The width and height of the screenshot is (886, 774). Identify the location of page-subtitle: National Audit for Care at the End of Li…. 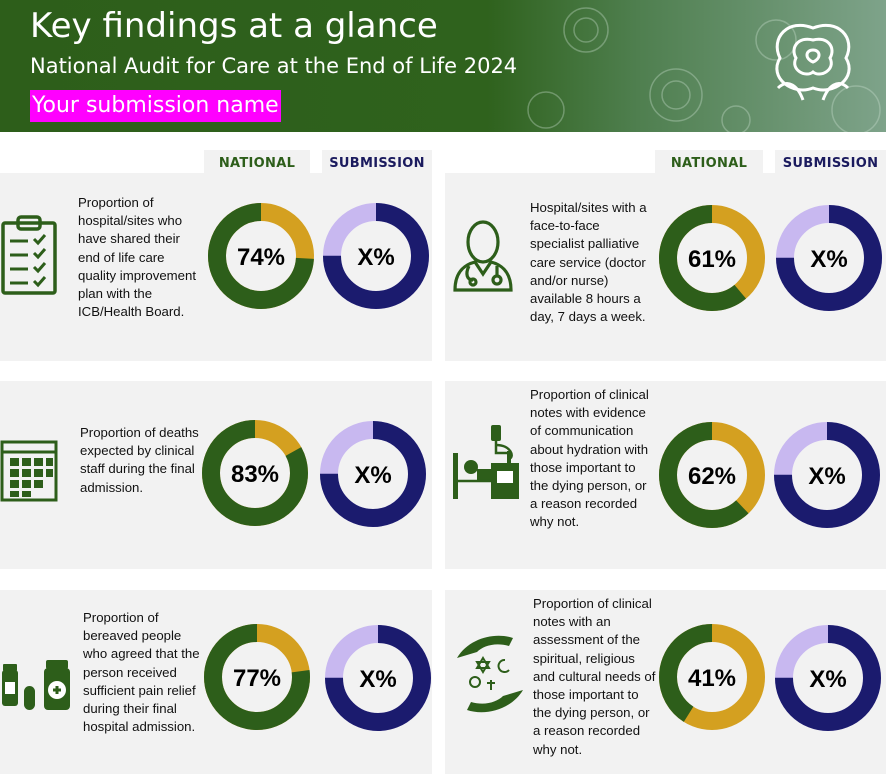
(274, 66).